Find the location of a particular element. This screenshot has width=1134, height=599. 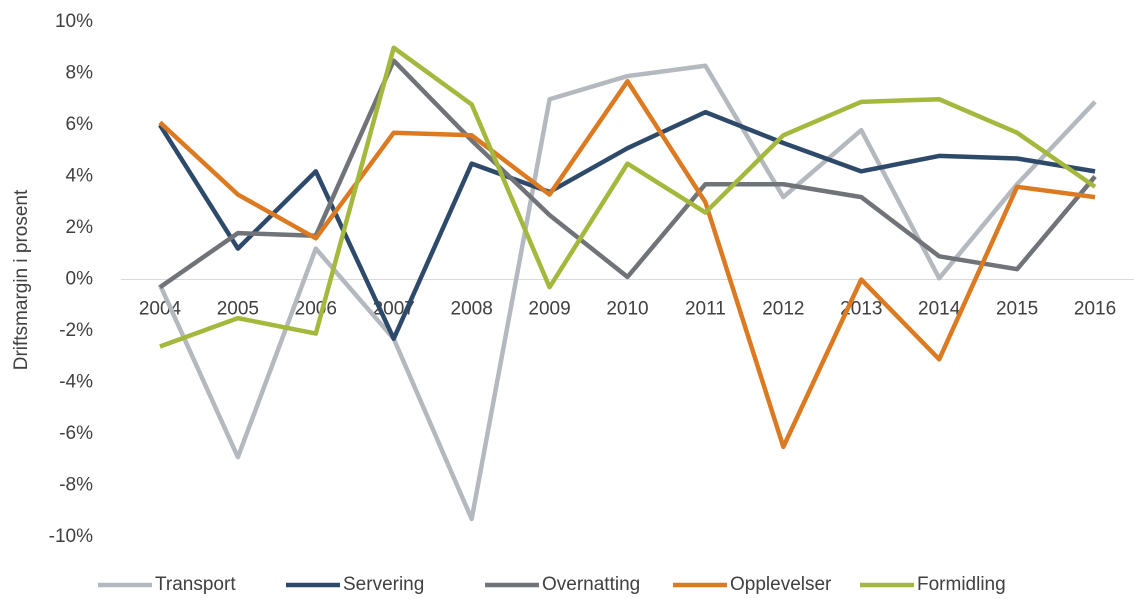

y-tick-label: 2% is located at coordinates (80, 227).